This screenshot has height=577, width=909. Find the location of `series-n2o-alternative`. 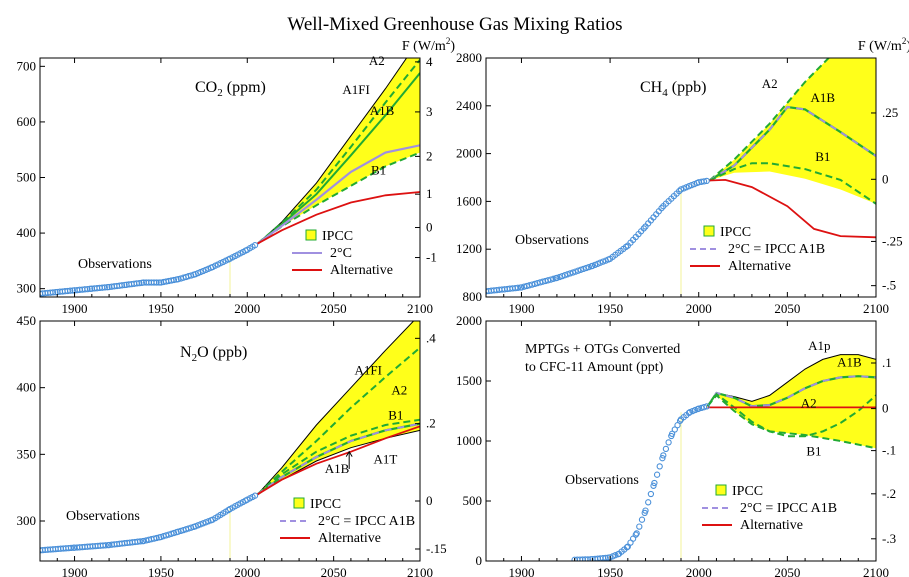

series-n2o-alternative is located at coordinates (338, 460).